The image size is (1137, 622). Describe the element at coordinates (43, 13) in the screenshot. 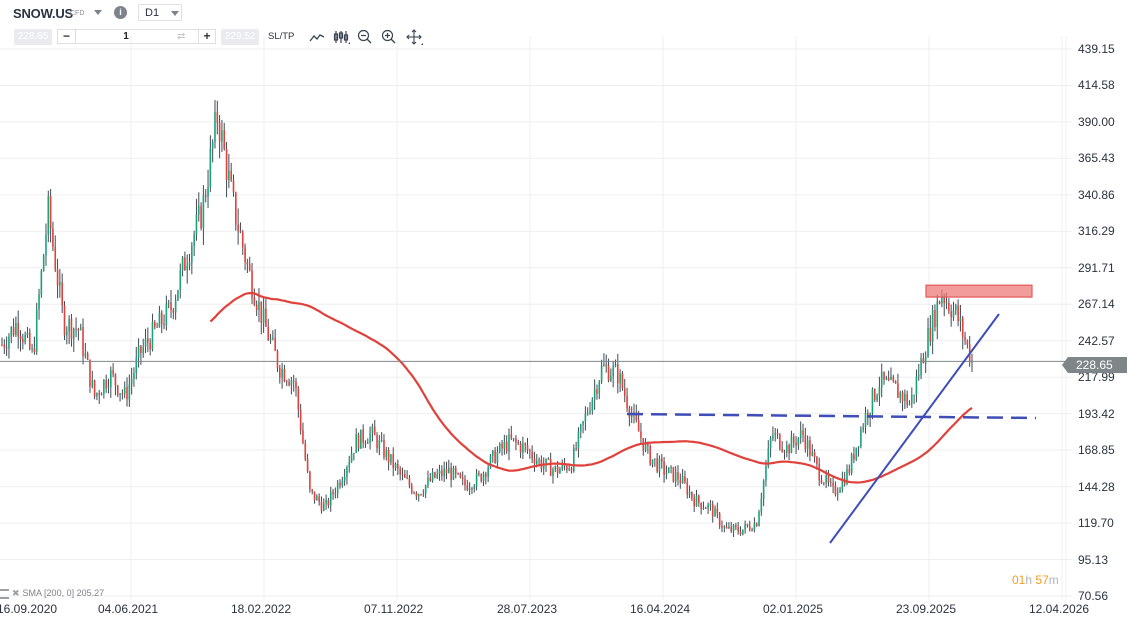

I see `symbol-name: SNOW.US` at that location.